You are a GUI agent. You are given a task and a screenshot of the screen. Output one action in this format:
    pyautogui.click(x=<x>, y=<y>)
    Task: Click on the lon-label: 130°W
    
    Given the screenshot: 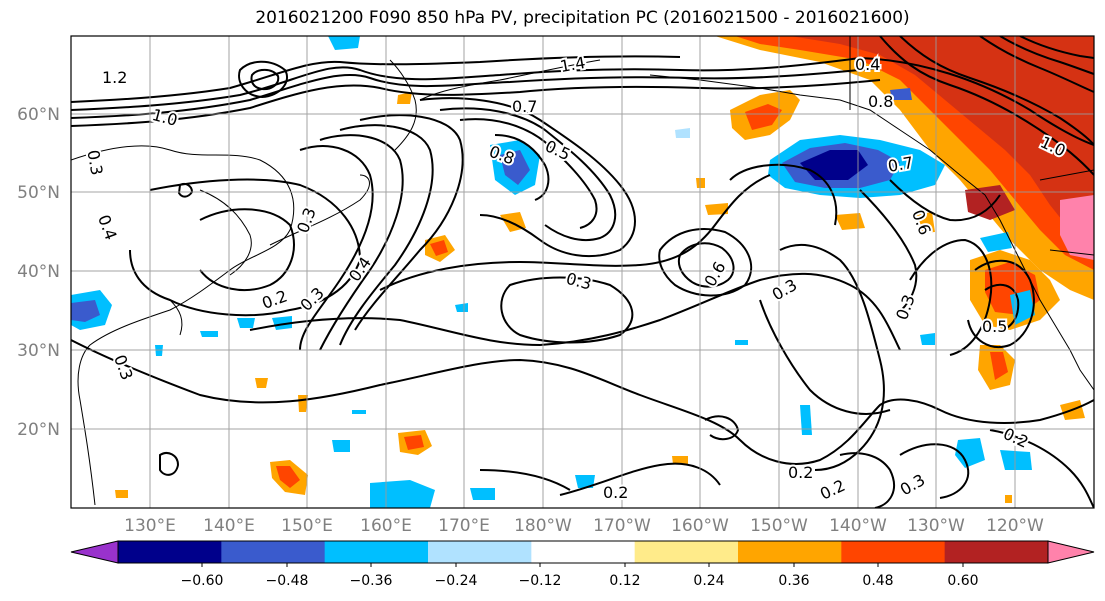 What is the action you would take?
    pyautogui.click(x=936, y=526)
    